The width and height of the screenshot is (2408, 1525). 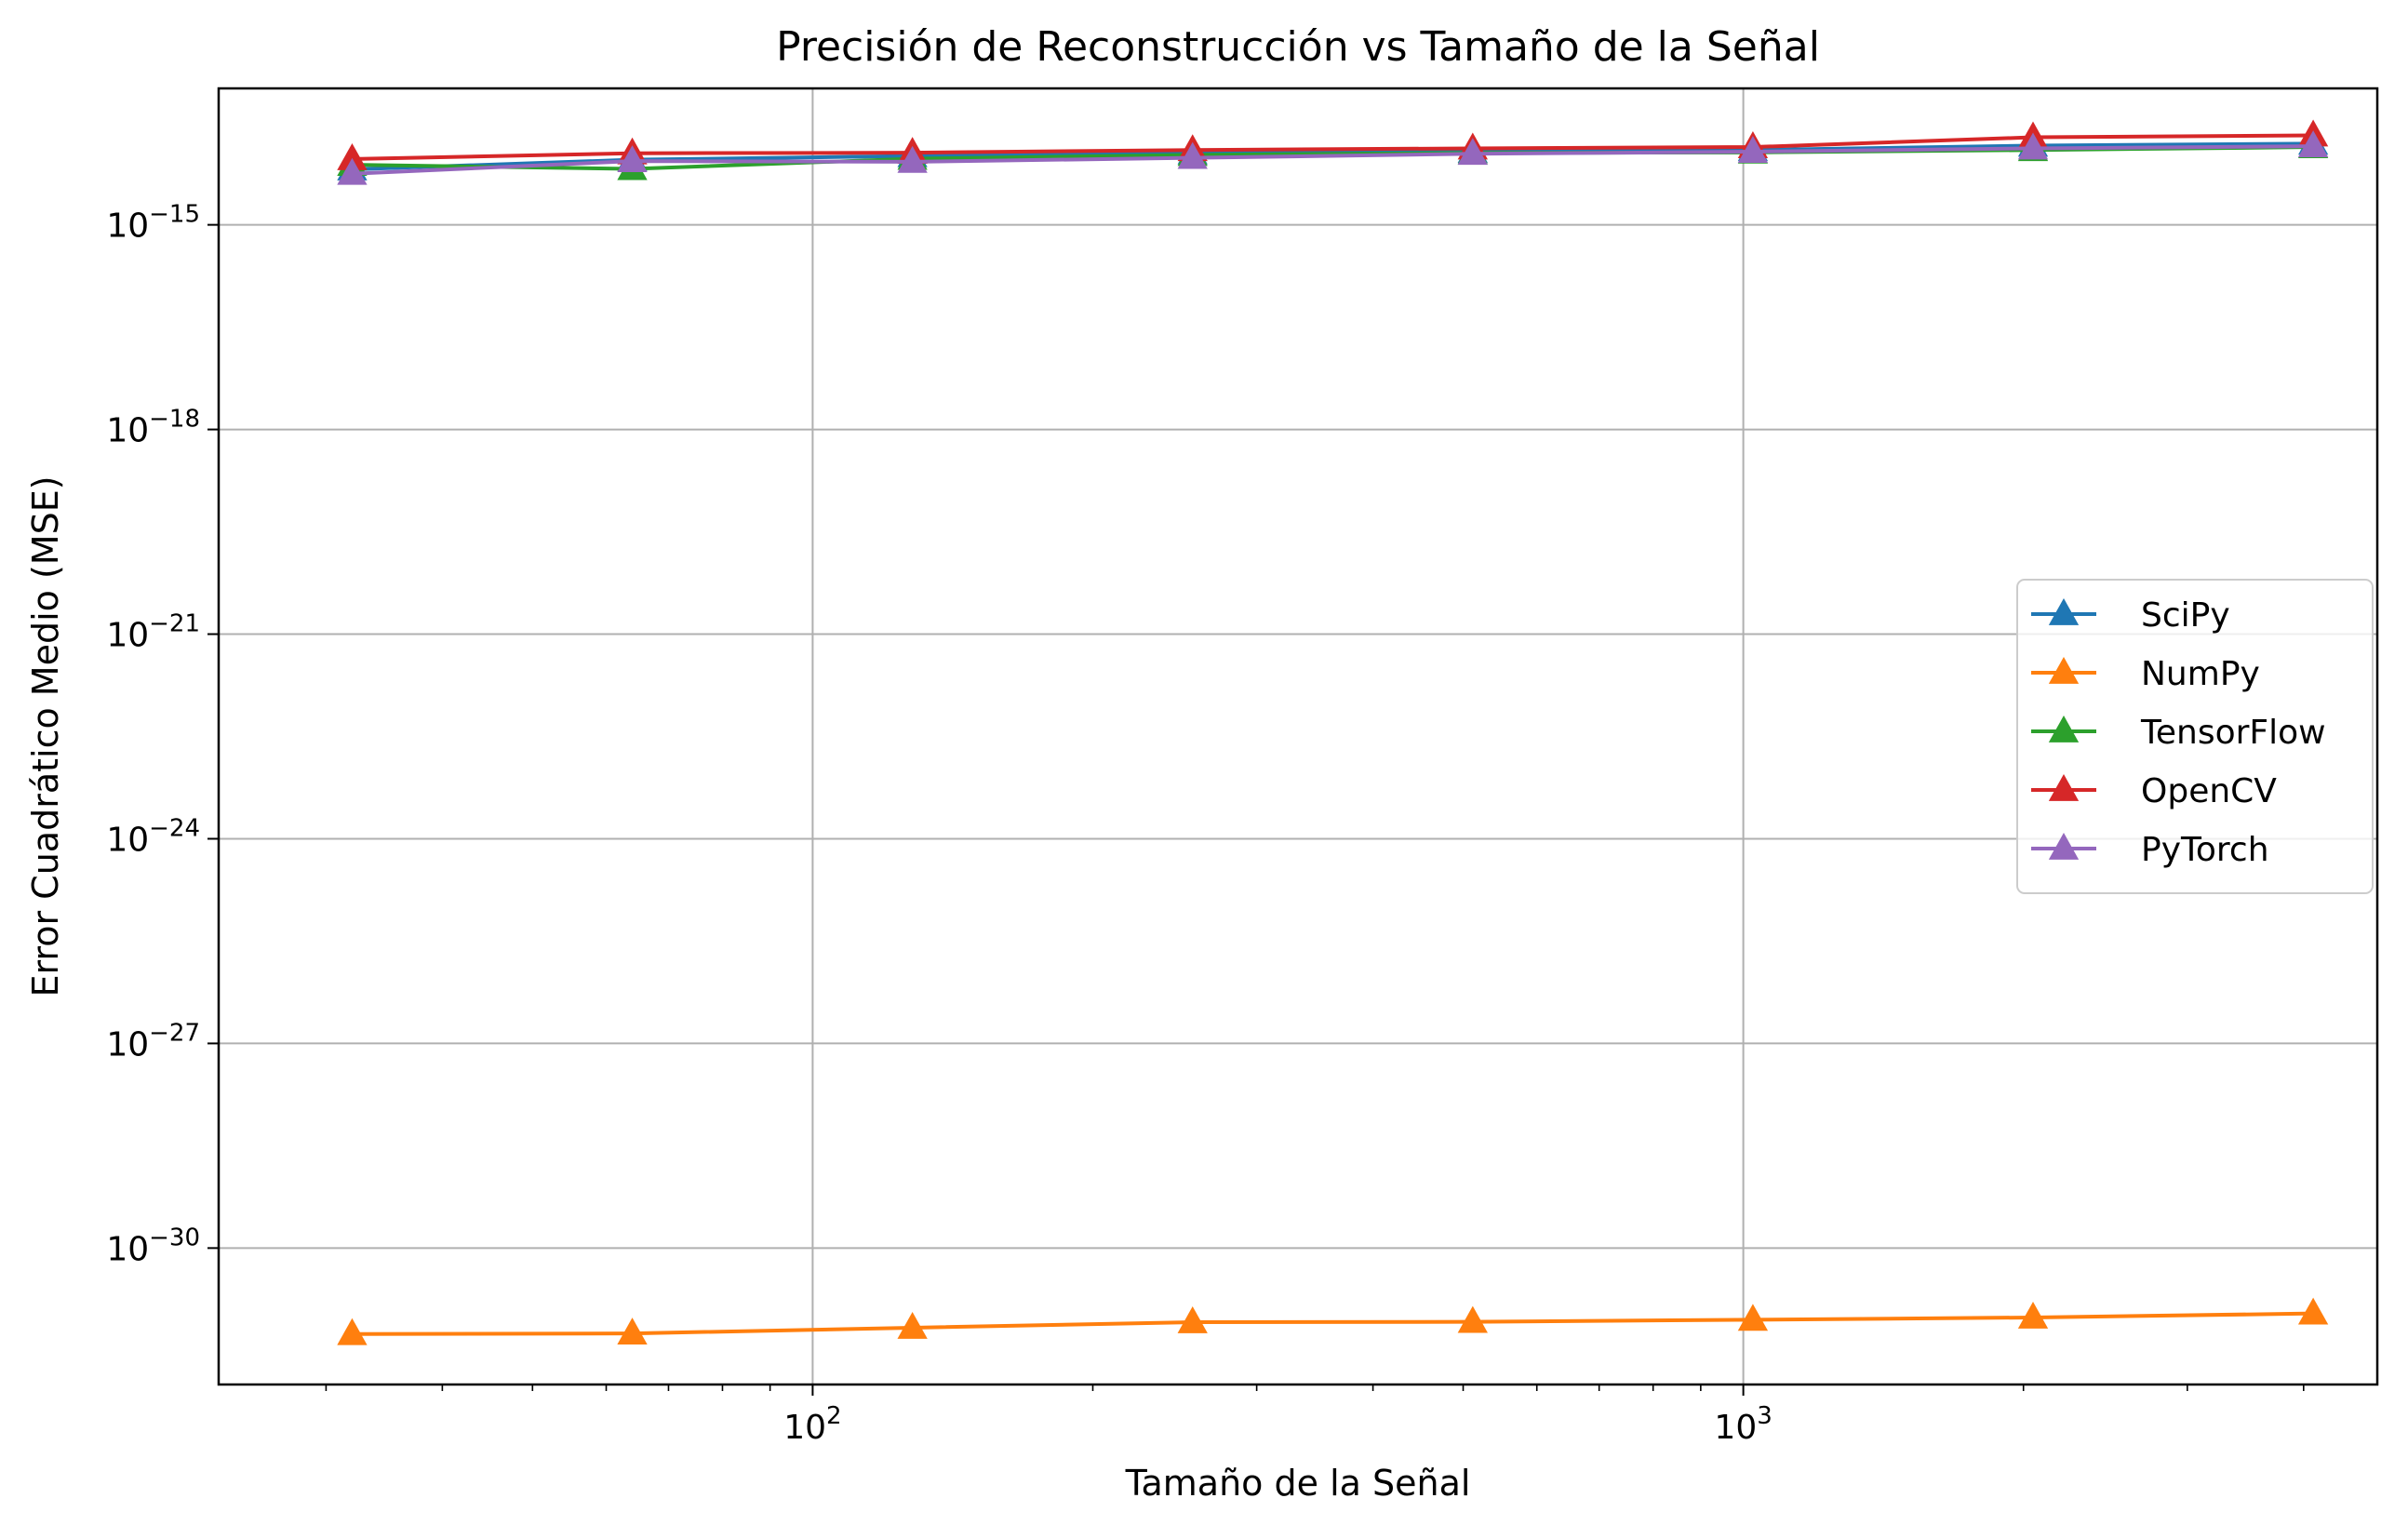 What do you see at coordinates (153, 1041) in the screenshot?
I see `y-tick-label: 10−27` at bounding box center [153, 1041].